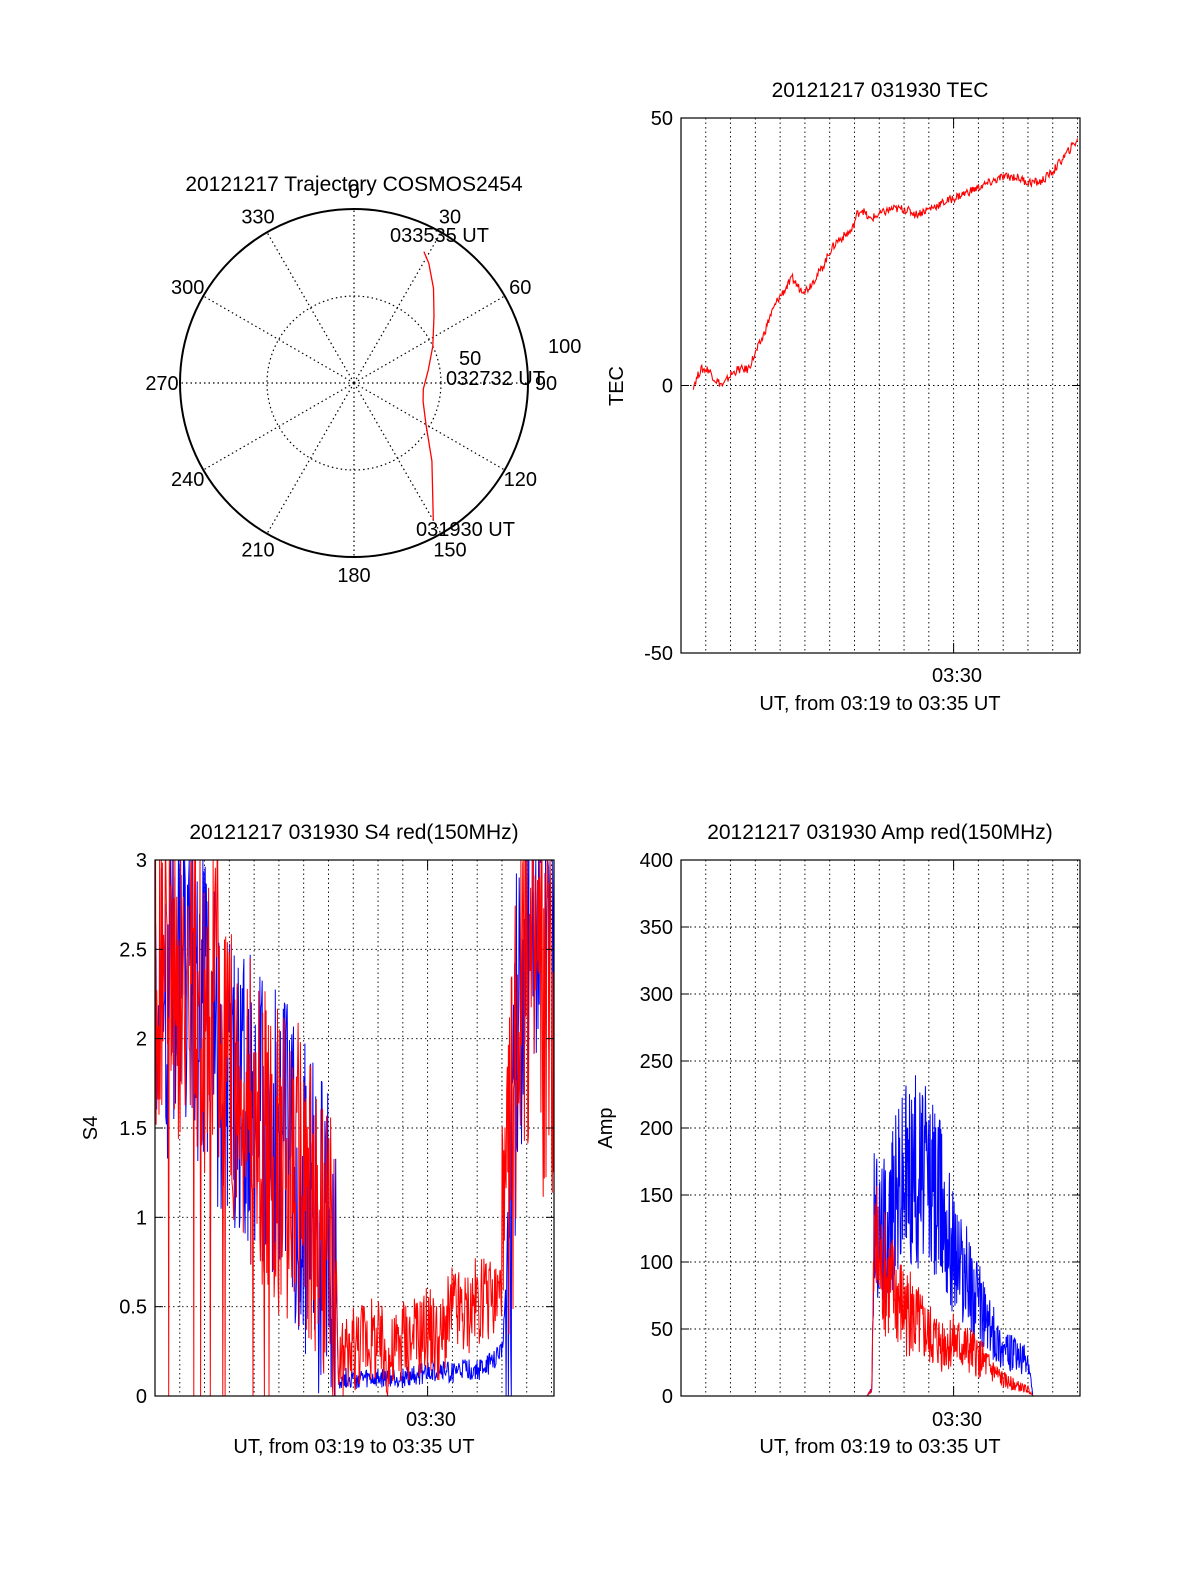 The width and height of the screenshot is (1200, 1575). Describe the element at coordinates (449, 550) in the screenshot. I see `polar-azimuth-label-150: 150` at that location.